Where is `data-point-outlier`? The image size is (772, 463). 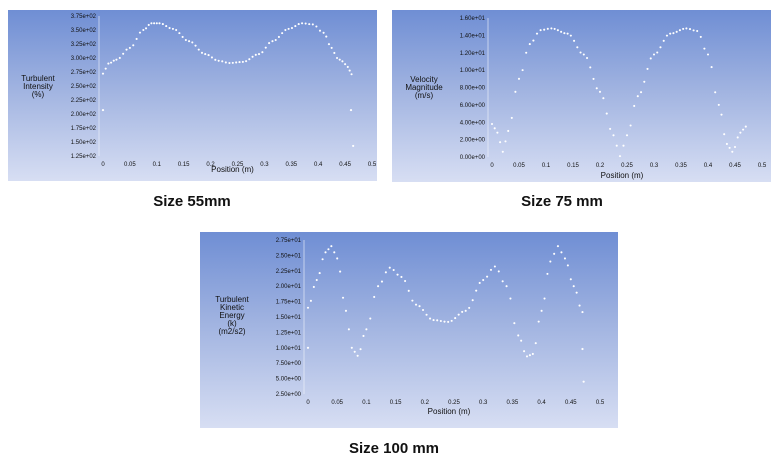 data-point-outlier is located at coordinates (583, 381).